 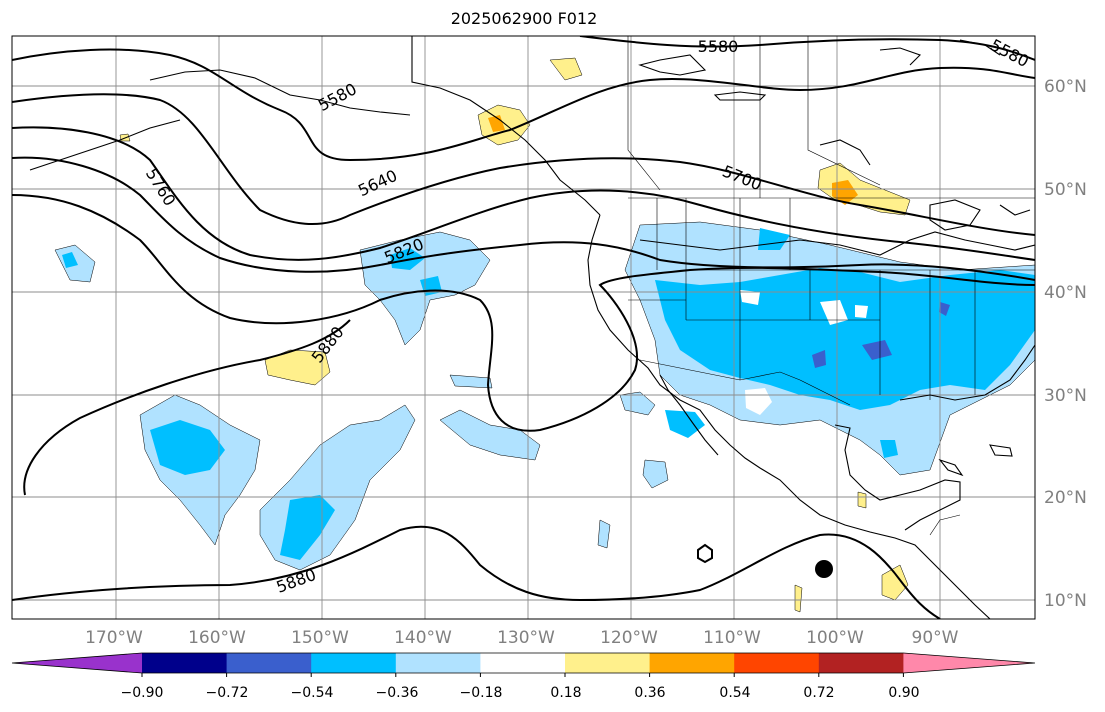 What do you see at coordinates (1065, 601) in the screenshot?
I see `lat-label: 10°N` at bounding box center [1065, 601].